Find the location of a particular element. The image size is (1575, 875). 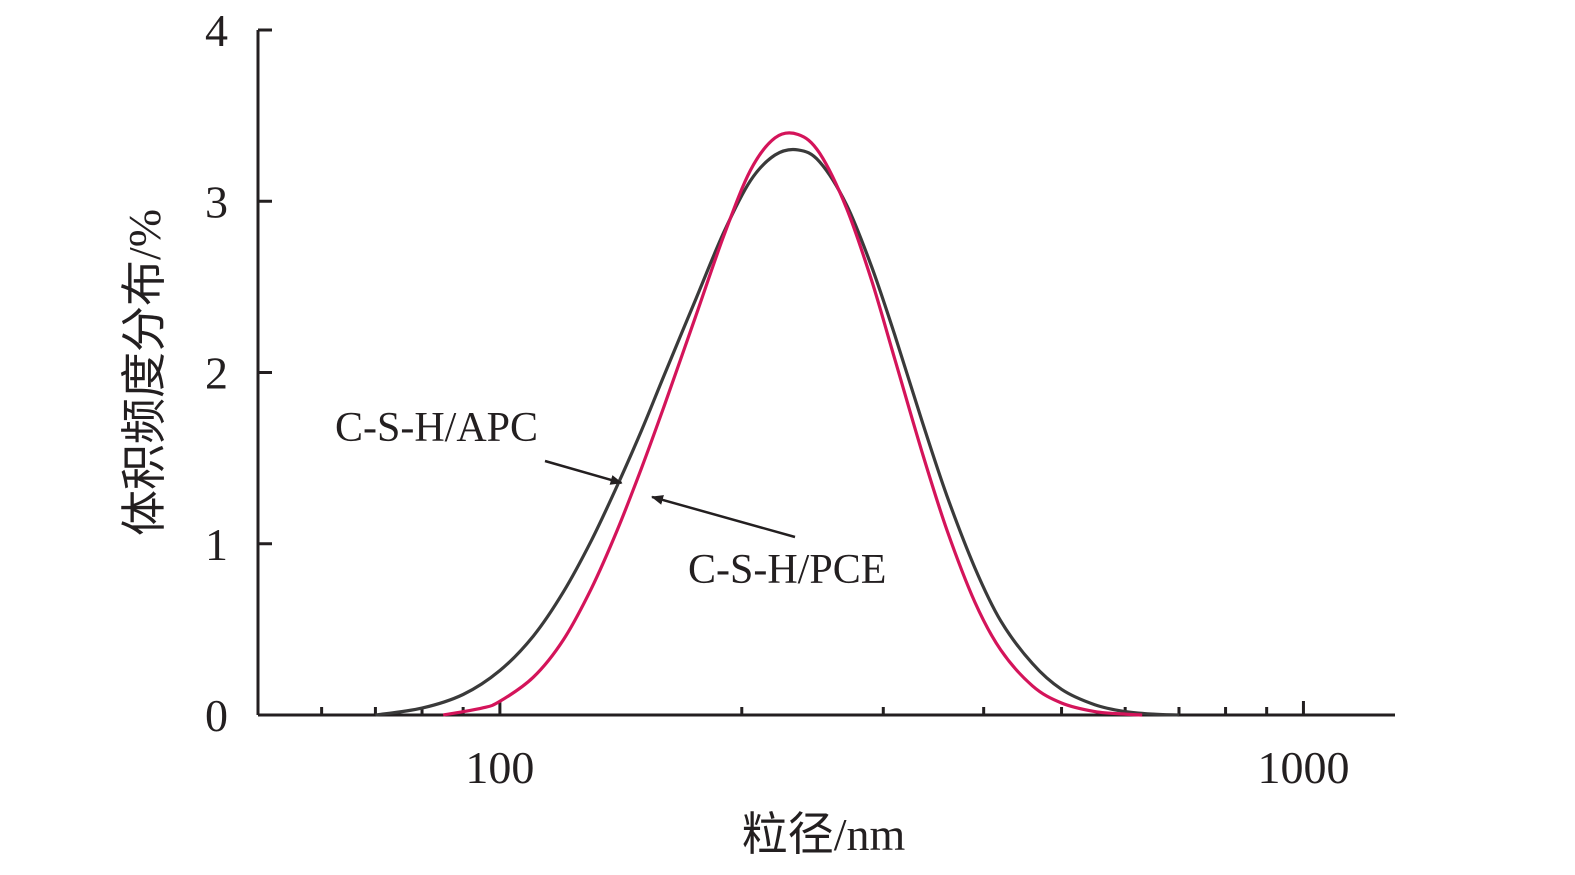

y-tick-label: 2 is located at coordinates (216, 373).